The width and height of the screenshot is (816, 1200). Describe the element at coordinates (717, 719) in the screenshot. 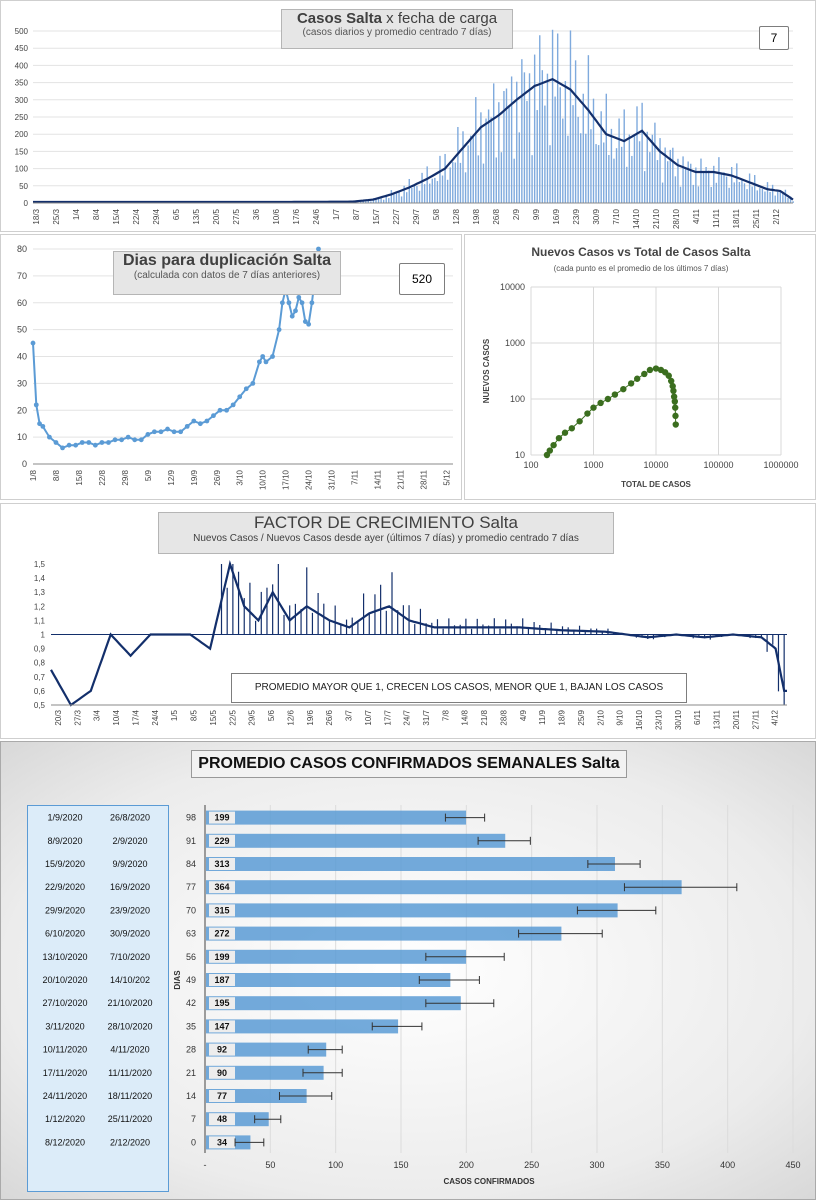

I see `x-tick-label: 13/11` at that location.